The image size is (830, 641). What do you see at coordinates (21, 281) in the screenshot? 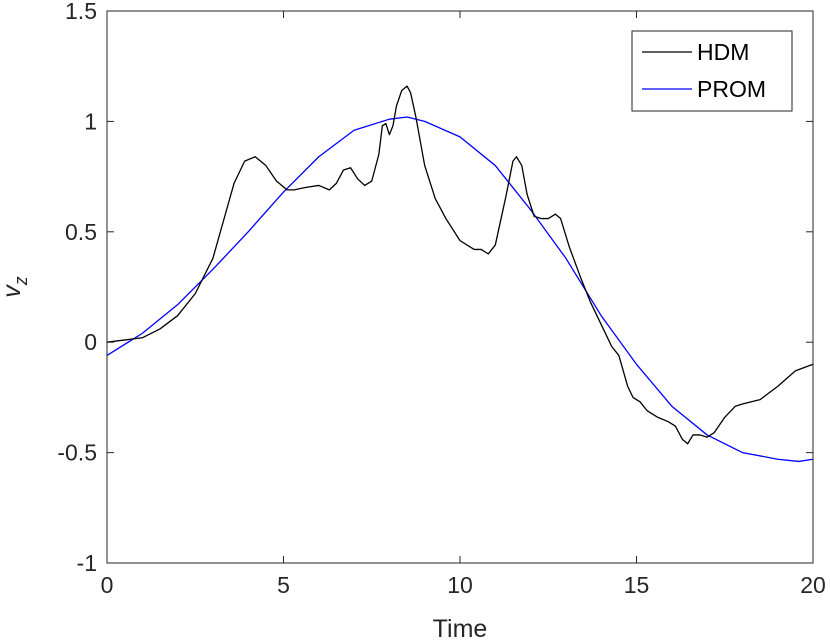
I see `y-axis-label-subscript: z` at bounding box center [21, 281].